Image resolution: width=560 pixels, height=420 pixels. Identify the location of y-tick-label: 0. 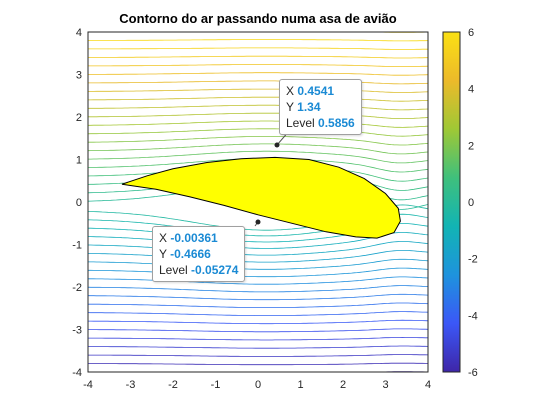
(79, 203).